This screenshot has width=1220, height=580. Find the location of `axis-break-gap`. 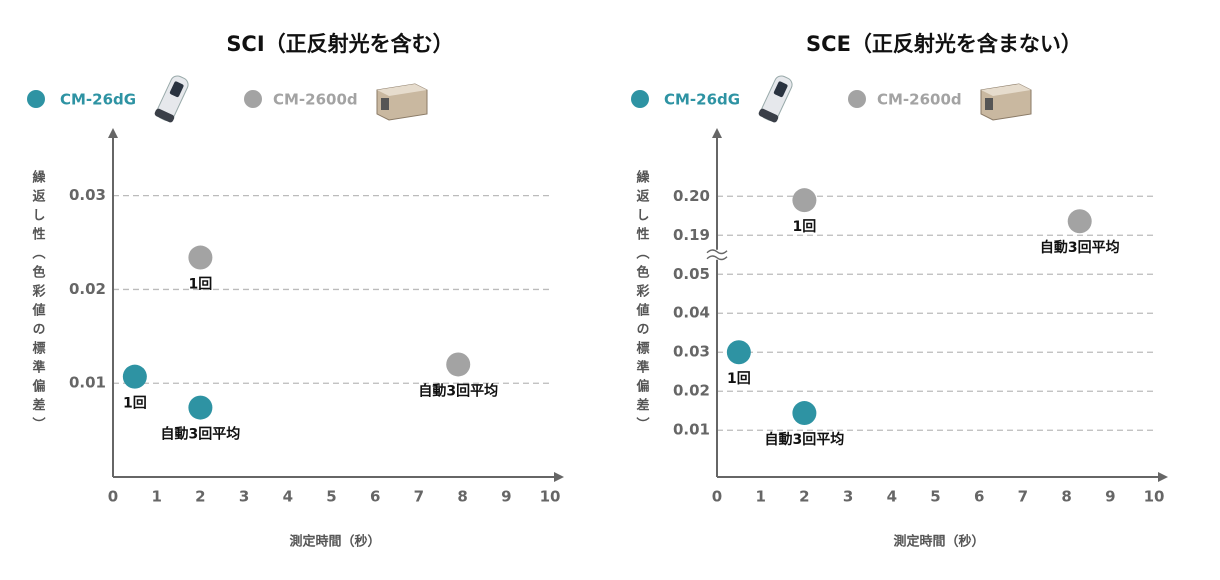

axis-break-gap is located at coordinates (717, 254).